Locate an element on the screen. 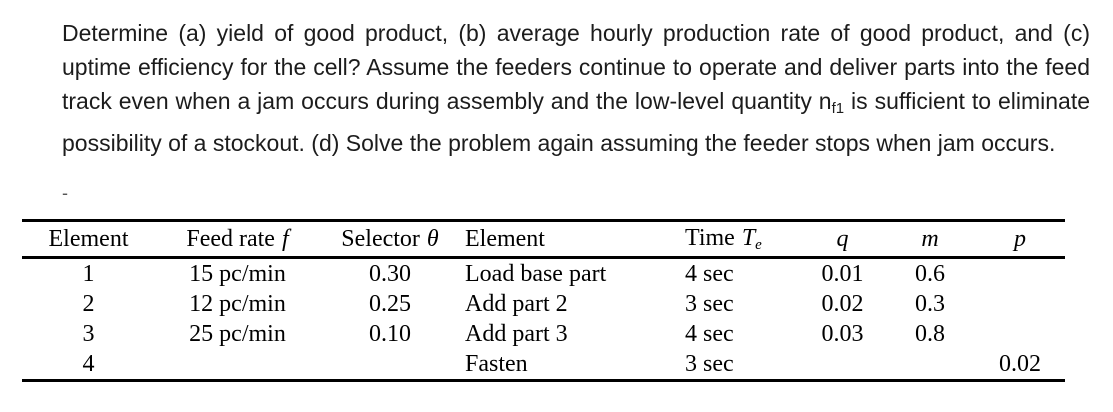  col-header-time: Time Te is located at coordinates (737, 239).